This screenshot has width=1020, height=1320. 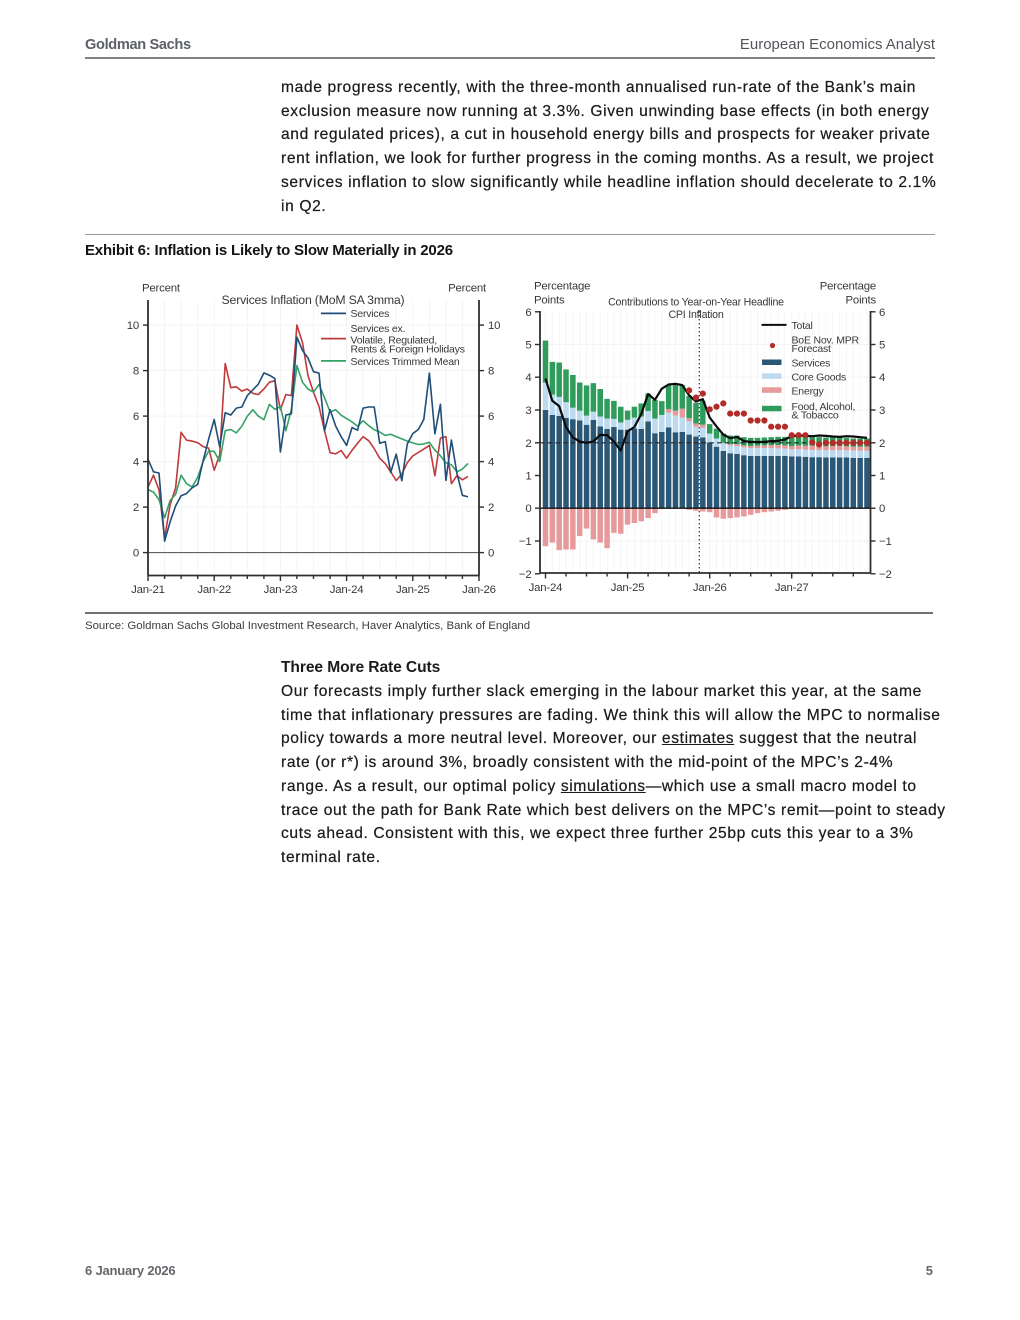 What do you see at coordinates (695, 315) in the screenshot?
I see `svg-text: CPI Inflation` at bounding box center [695, 315].